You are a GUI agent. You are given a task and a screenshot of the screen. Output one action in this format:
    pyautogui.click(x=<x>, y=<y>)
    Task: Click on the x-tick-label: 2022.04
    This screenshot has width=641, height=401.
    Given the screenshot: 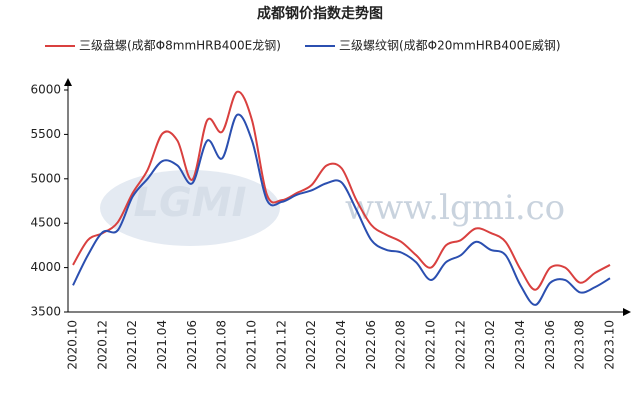 What is the action you would take?
    pyautogui.click(x=341, y=345)
    